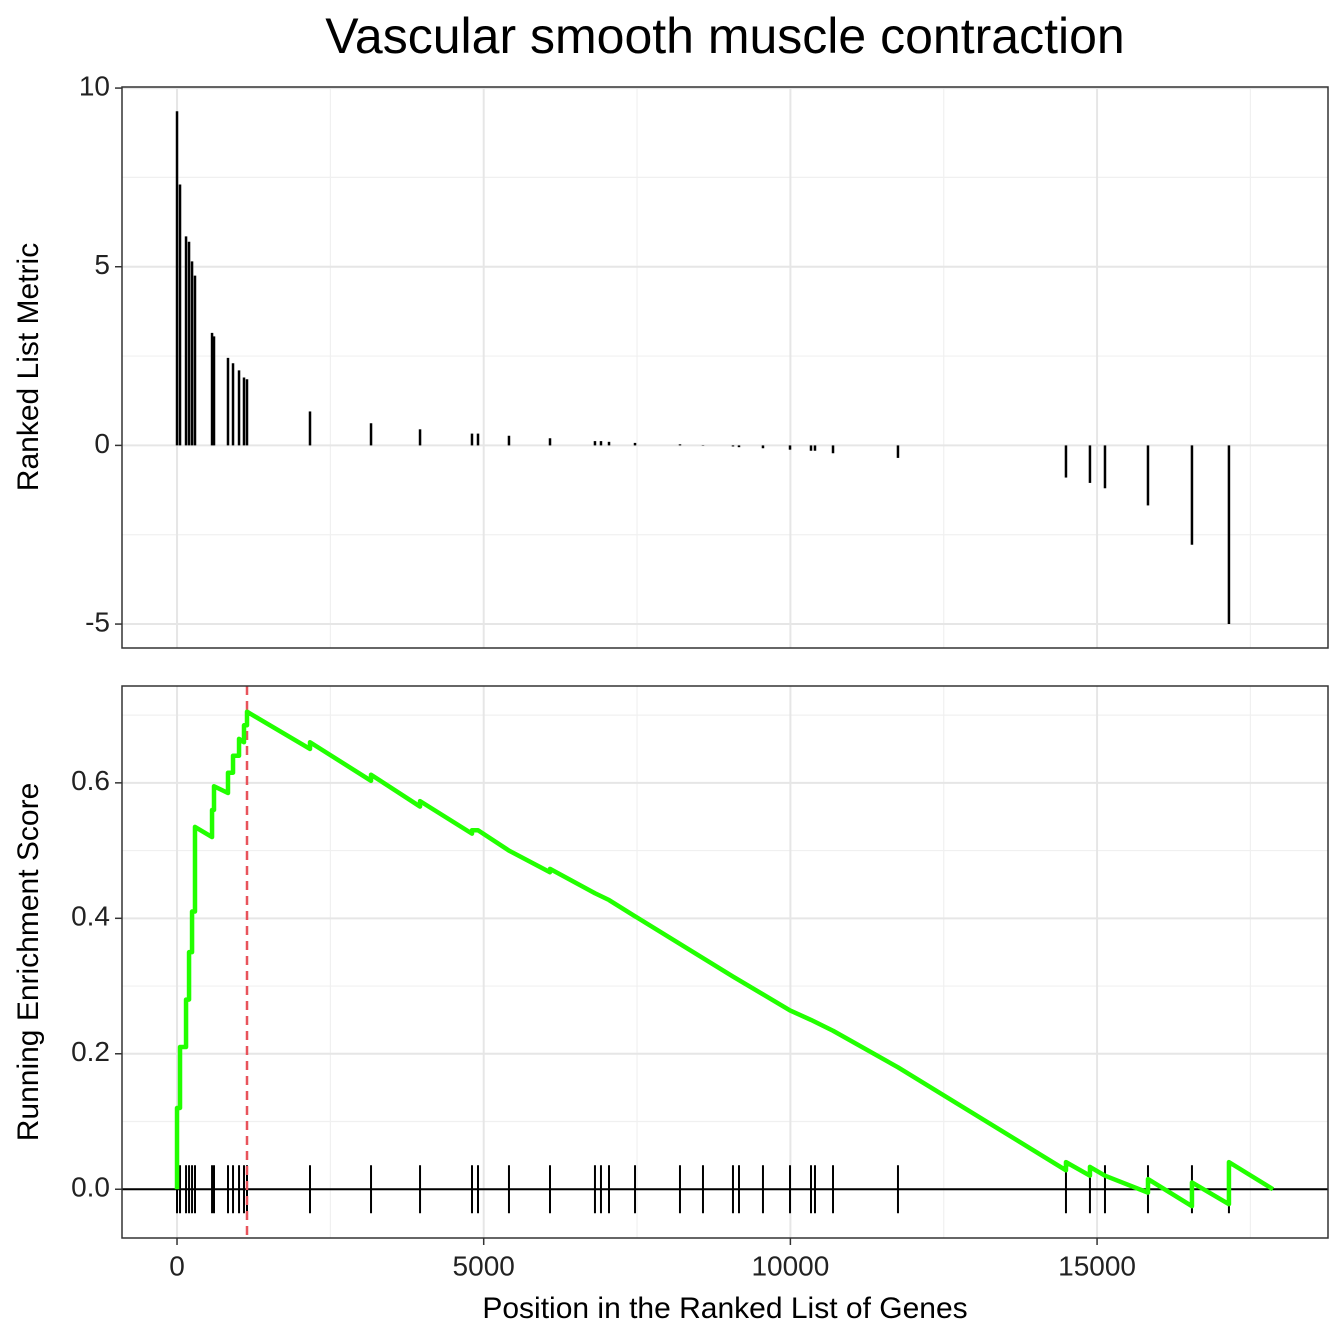 The image size is (1344, 1344). What do you see at coordinates (90, 916) in the screenshot?
I see `y-tick-label: 0.4` at bounding box center [90, 916].